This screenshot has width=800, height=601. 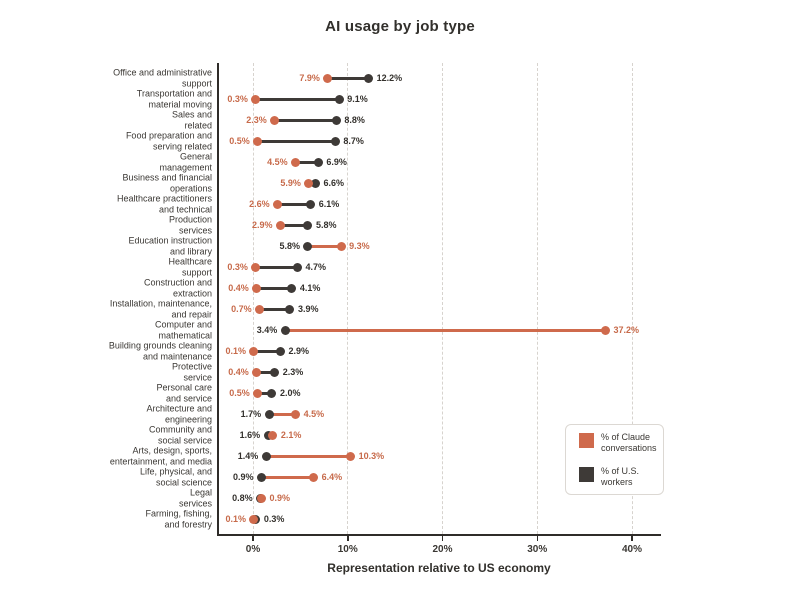 I want to click on claude-value-label: 2.1%, so click(x=291, y=435).